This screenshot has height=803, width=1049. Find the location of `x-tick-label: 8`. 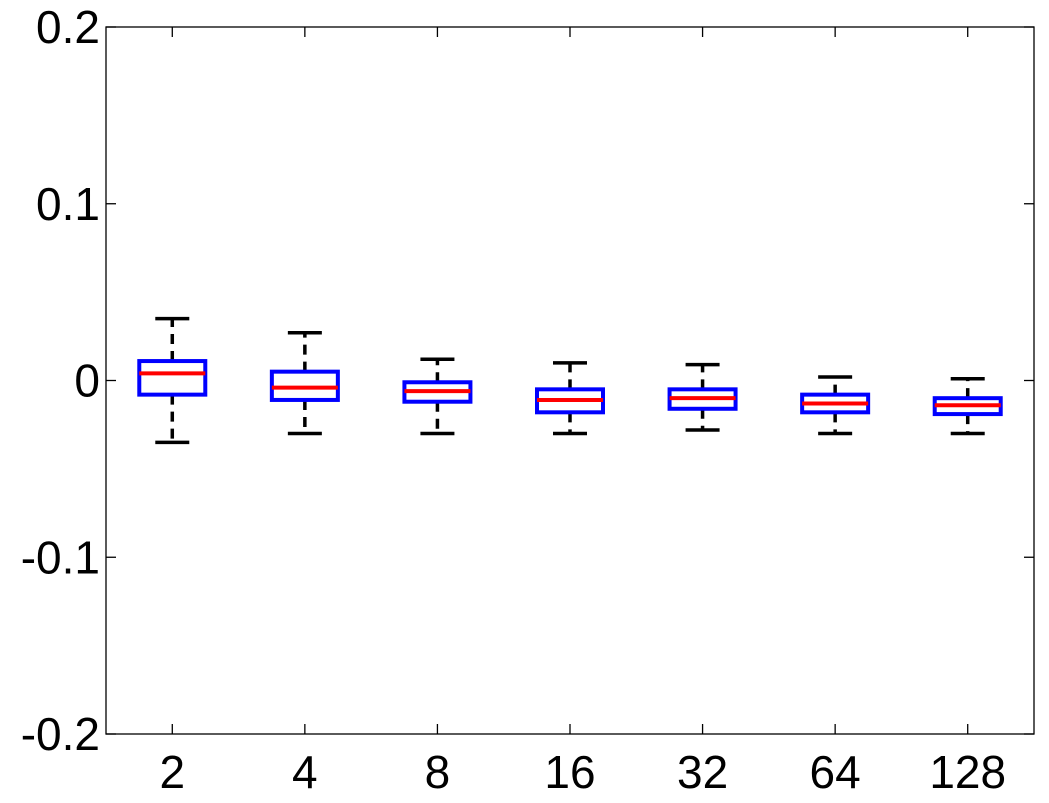

x-tick-label: 8 is located at coordinates (438, 772).